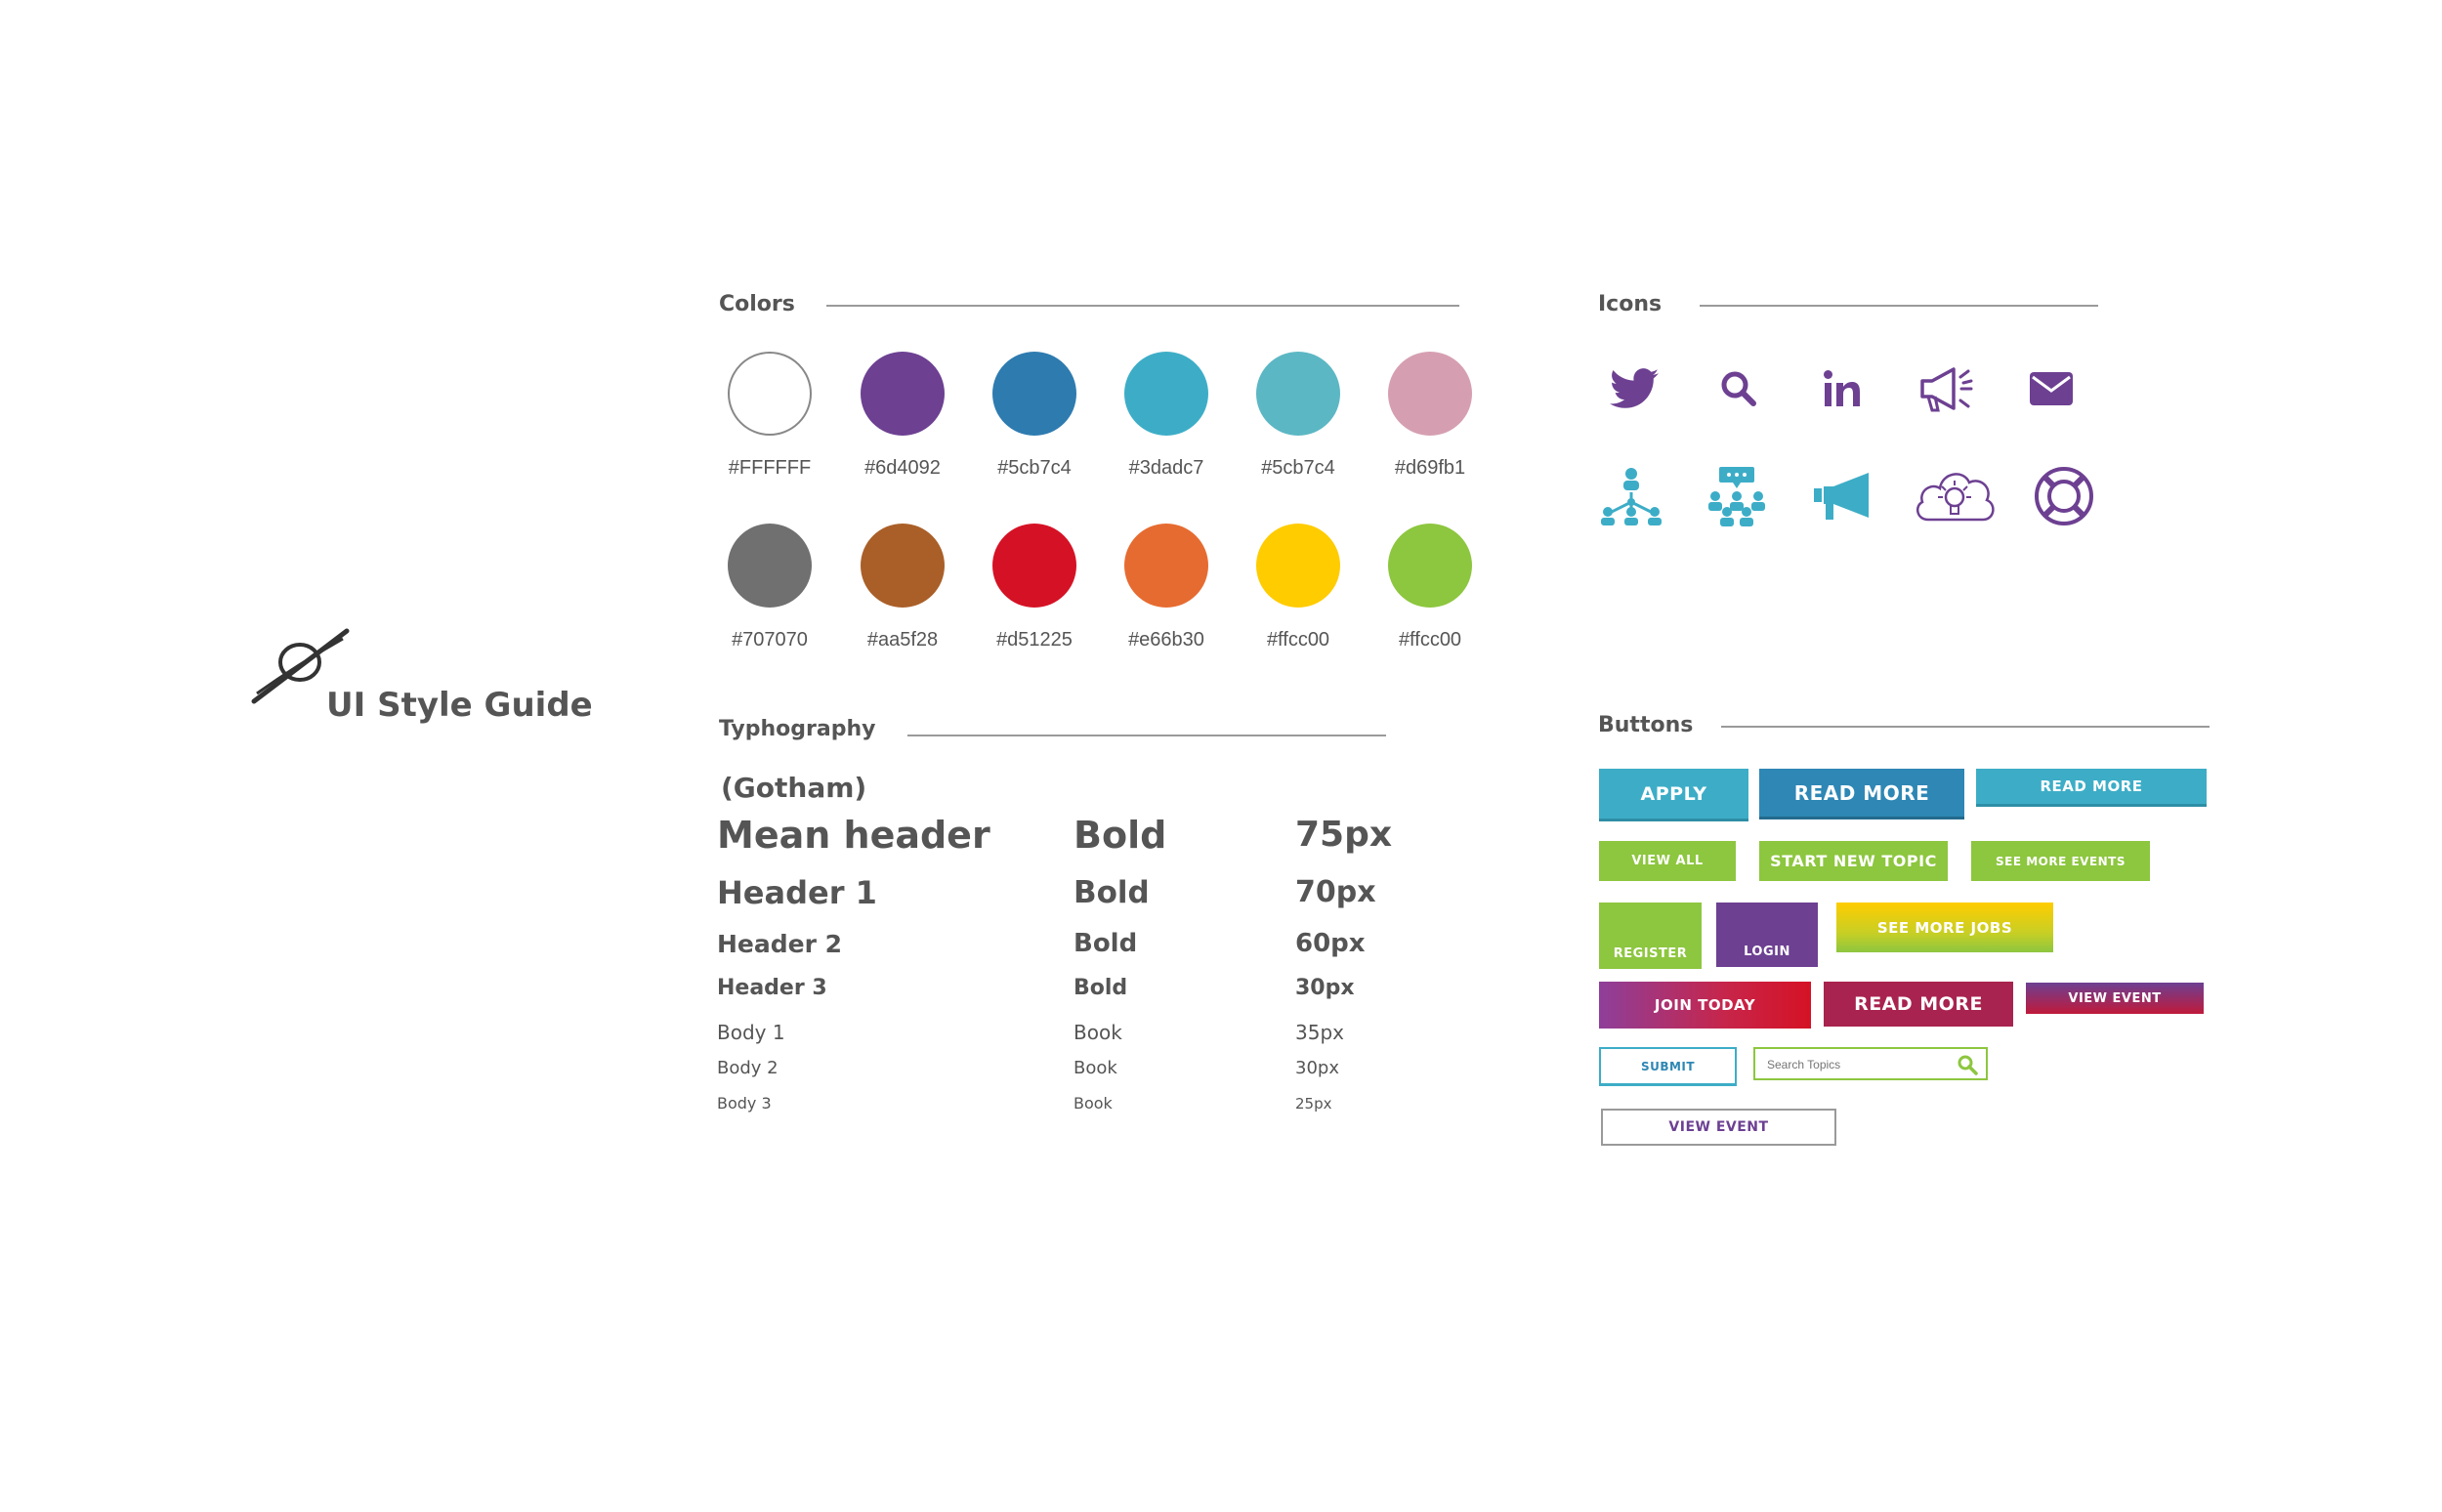 The width and height of the screenshot is (2442, 1512). I want to click on buttons-divider, so click(1965, 727).